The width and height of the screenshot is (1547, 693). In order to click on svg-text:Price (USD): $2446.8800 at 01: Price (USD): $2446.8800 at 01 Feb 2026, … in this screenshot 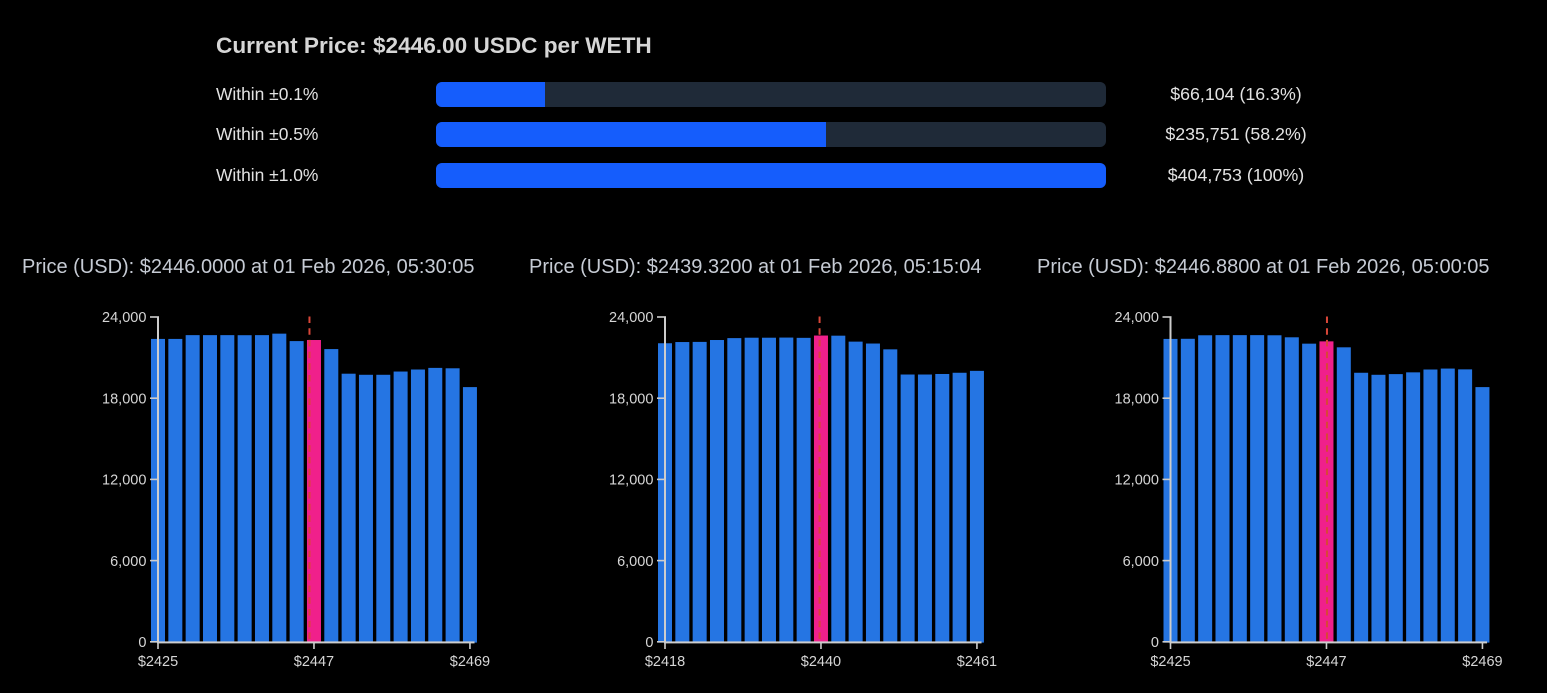, I will do `click(1263, 267)`.